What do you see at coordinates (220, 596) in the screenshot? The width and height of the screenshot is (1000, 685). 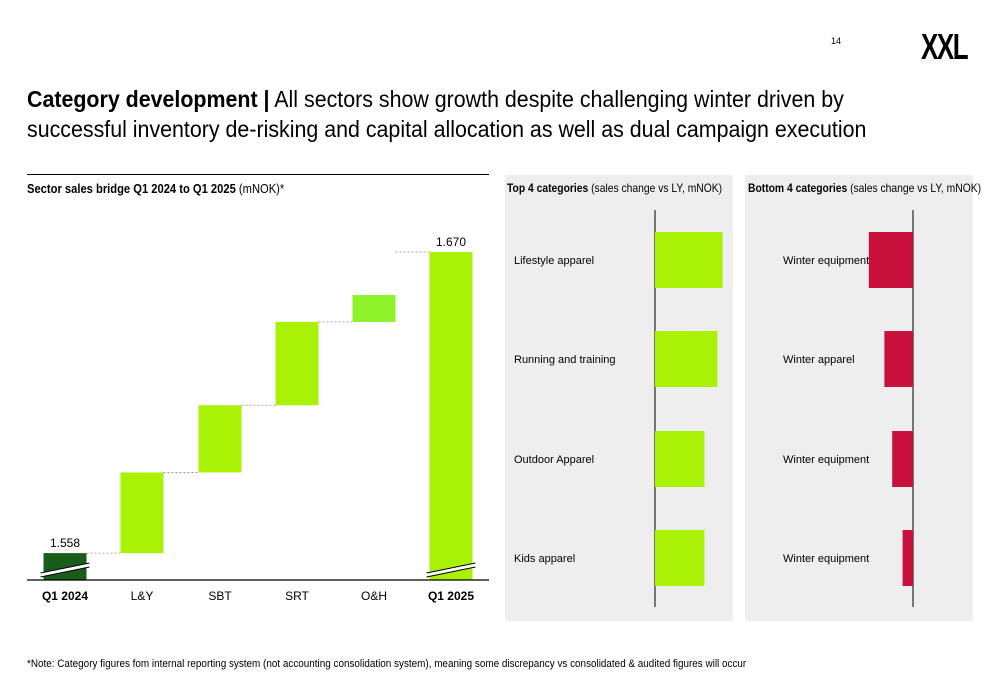 I see `waterfall-category-label: SBT` at bounding box center [220, 596].